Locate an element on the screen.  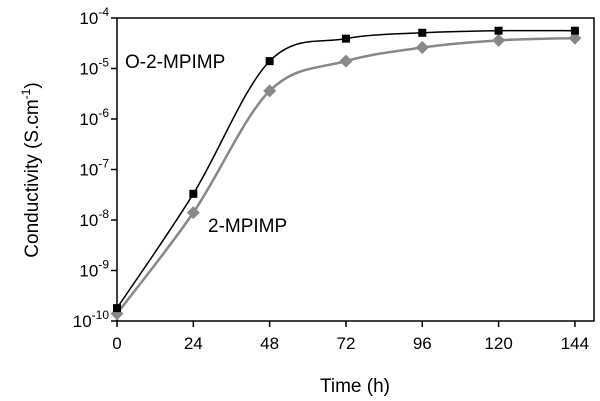
y-axis-label-close: ) is located at coordinates (32, 85).